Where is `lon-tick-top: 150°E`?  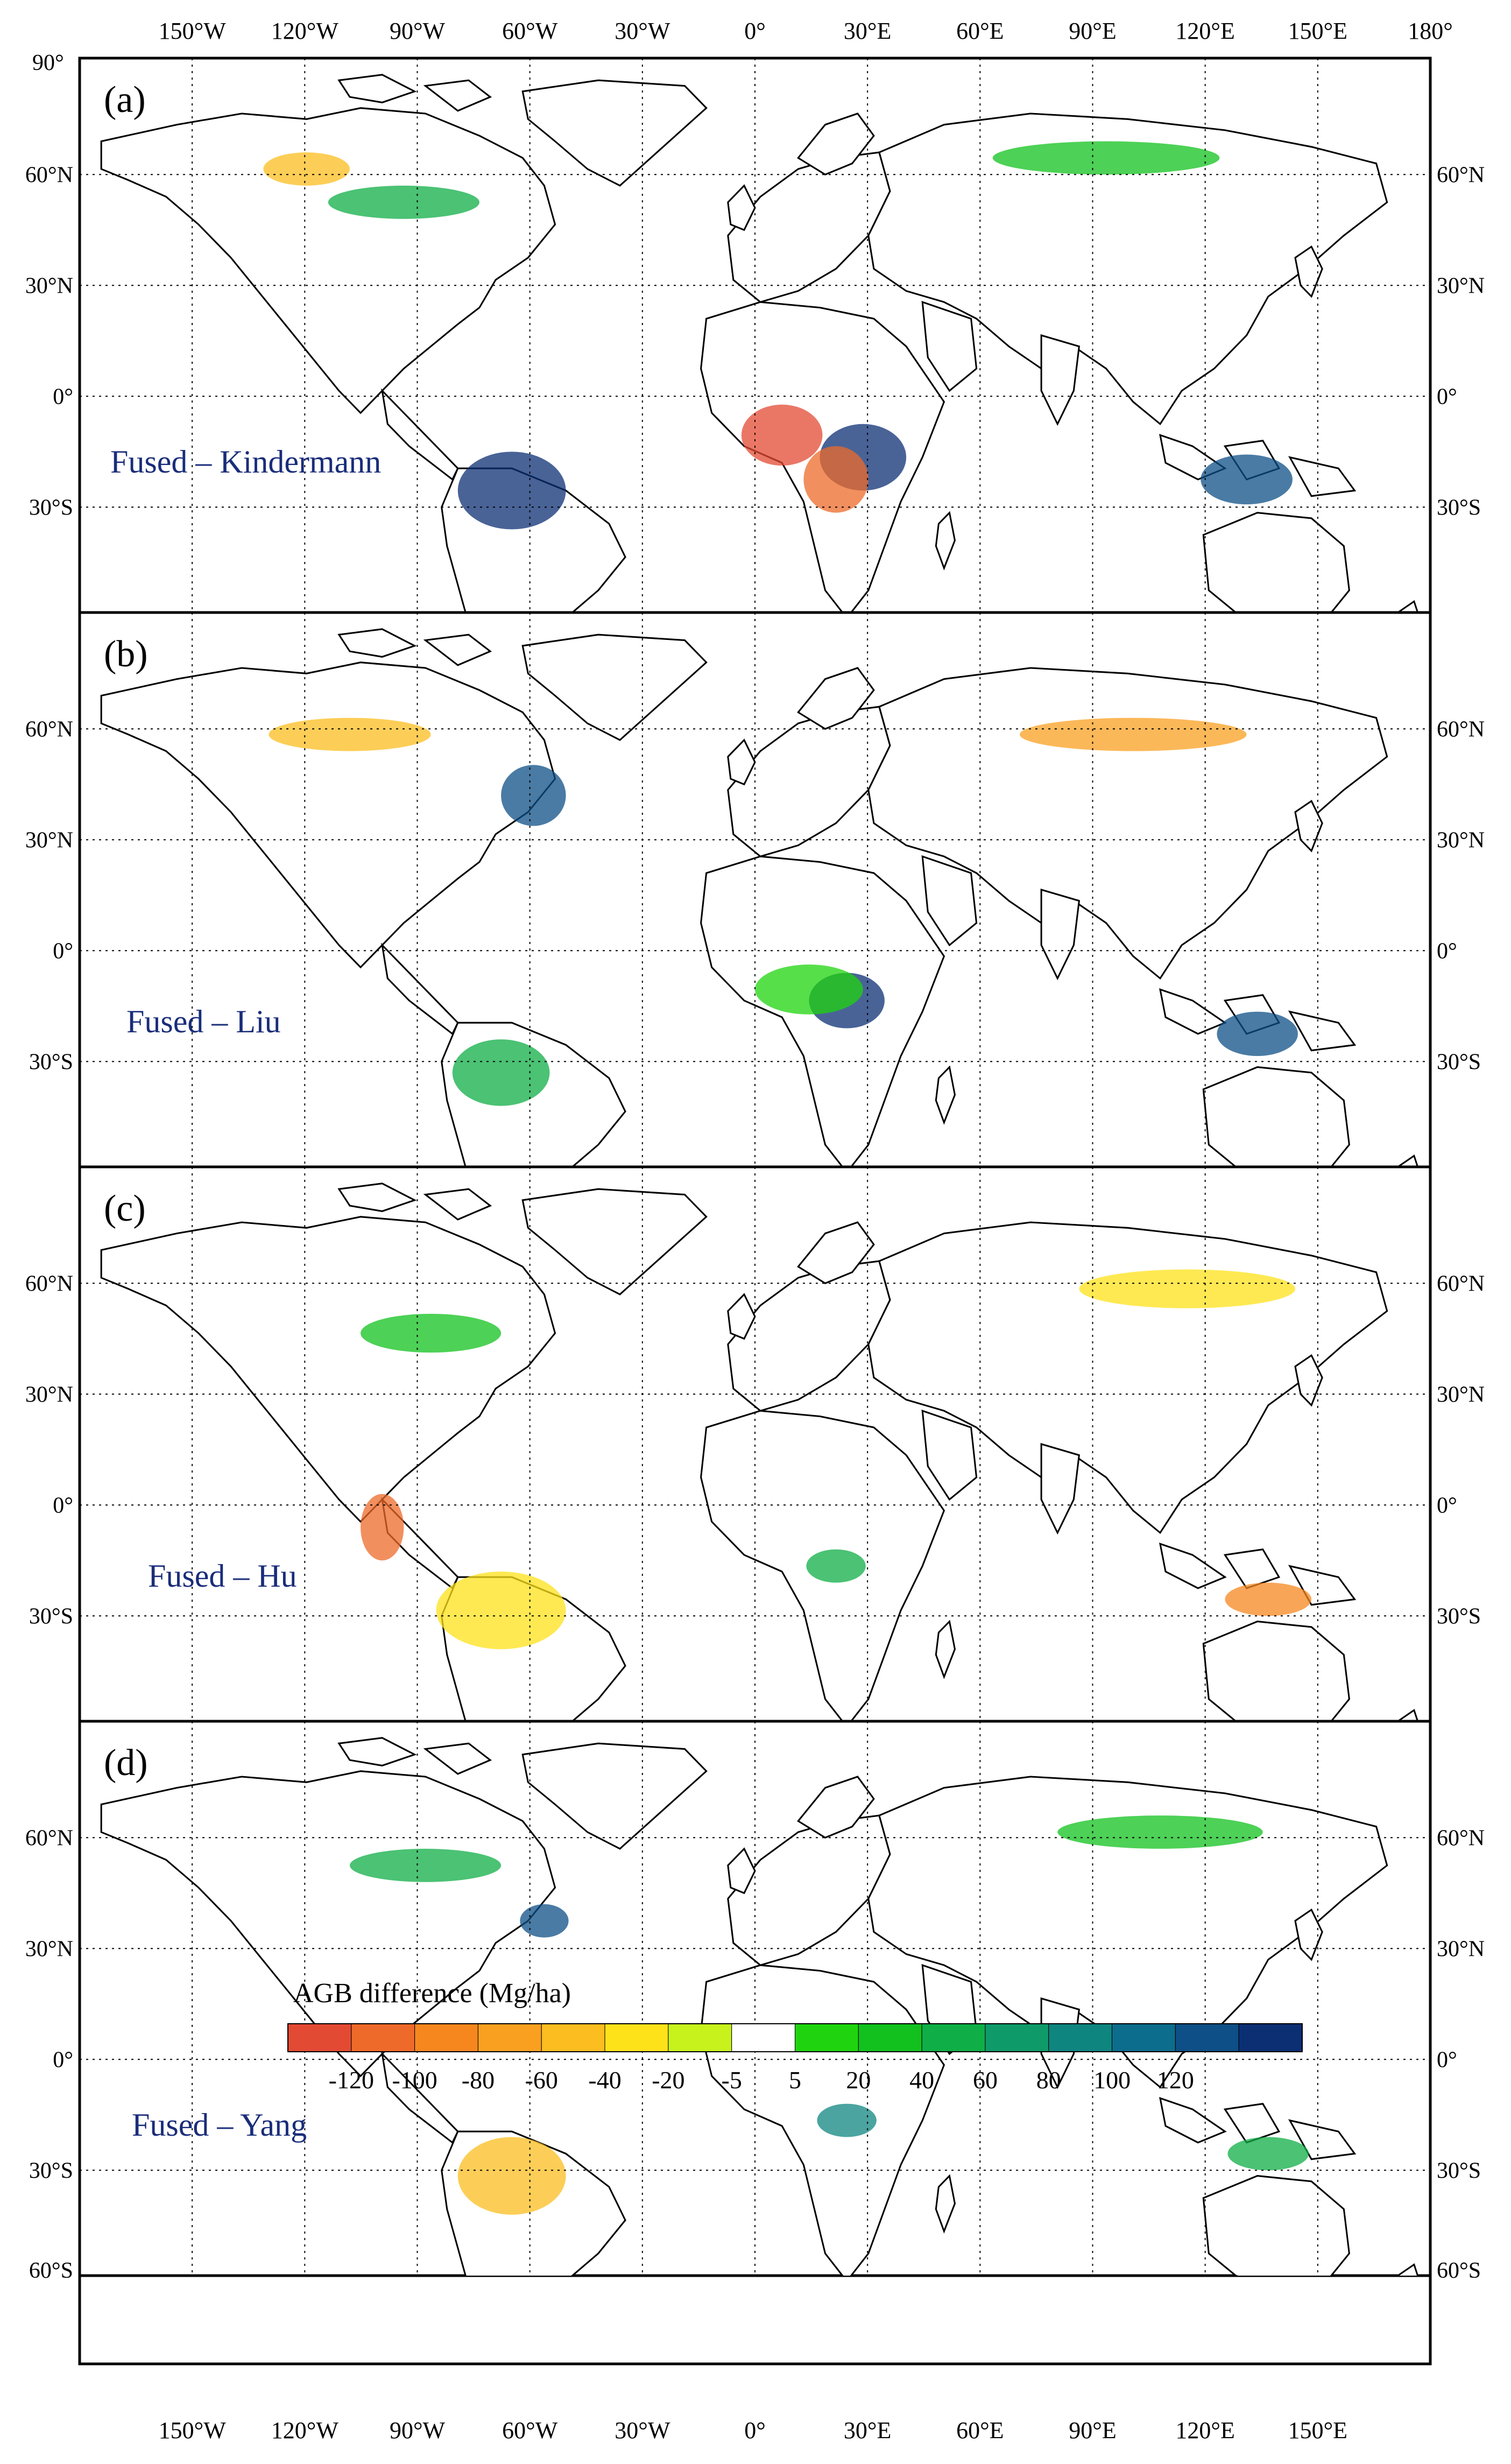
lon-tick-top: 150°E is located at coordinates (1317, 31).